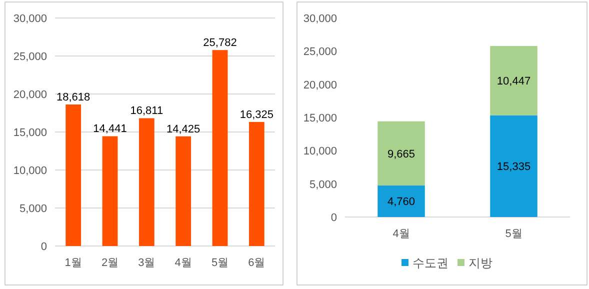 This screenshot has height=289, width=589. Describe the element at coordinates (257, 114) in the screenshot. I see `data-label: 16,325` at that location.